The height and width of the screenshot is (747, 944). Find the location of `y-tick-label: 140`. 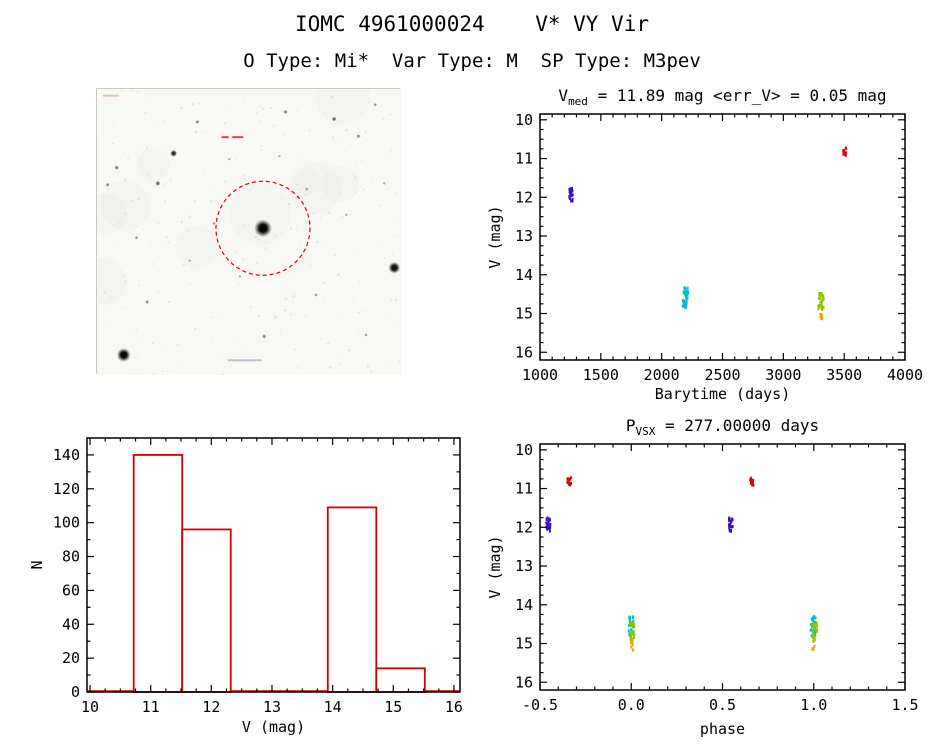

y-tick-label: 140 is located at coordinates (66, 455).